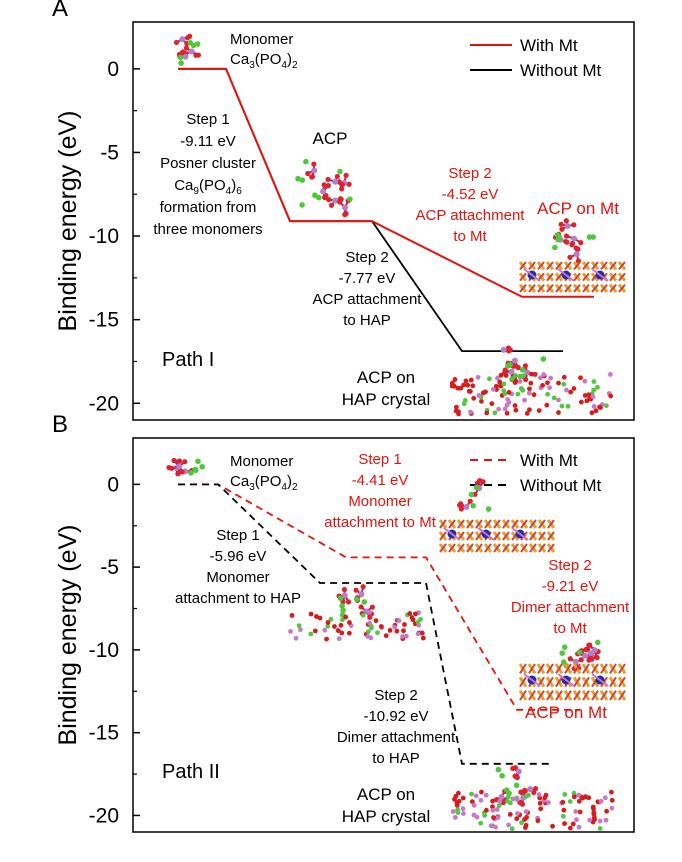  Describe the element at coordinates (380, 522) in the screenshot. I see `step1-red-label: attachment to Mt` at that location.